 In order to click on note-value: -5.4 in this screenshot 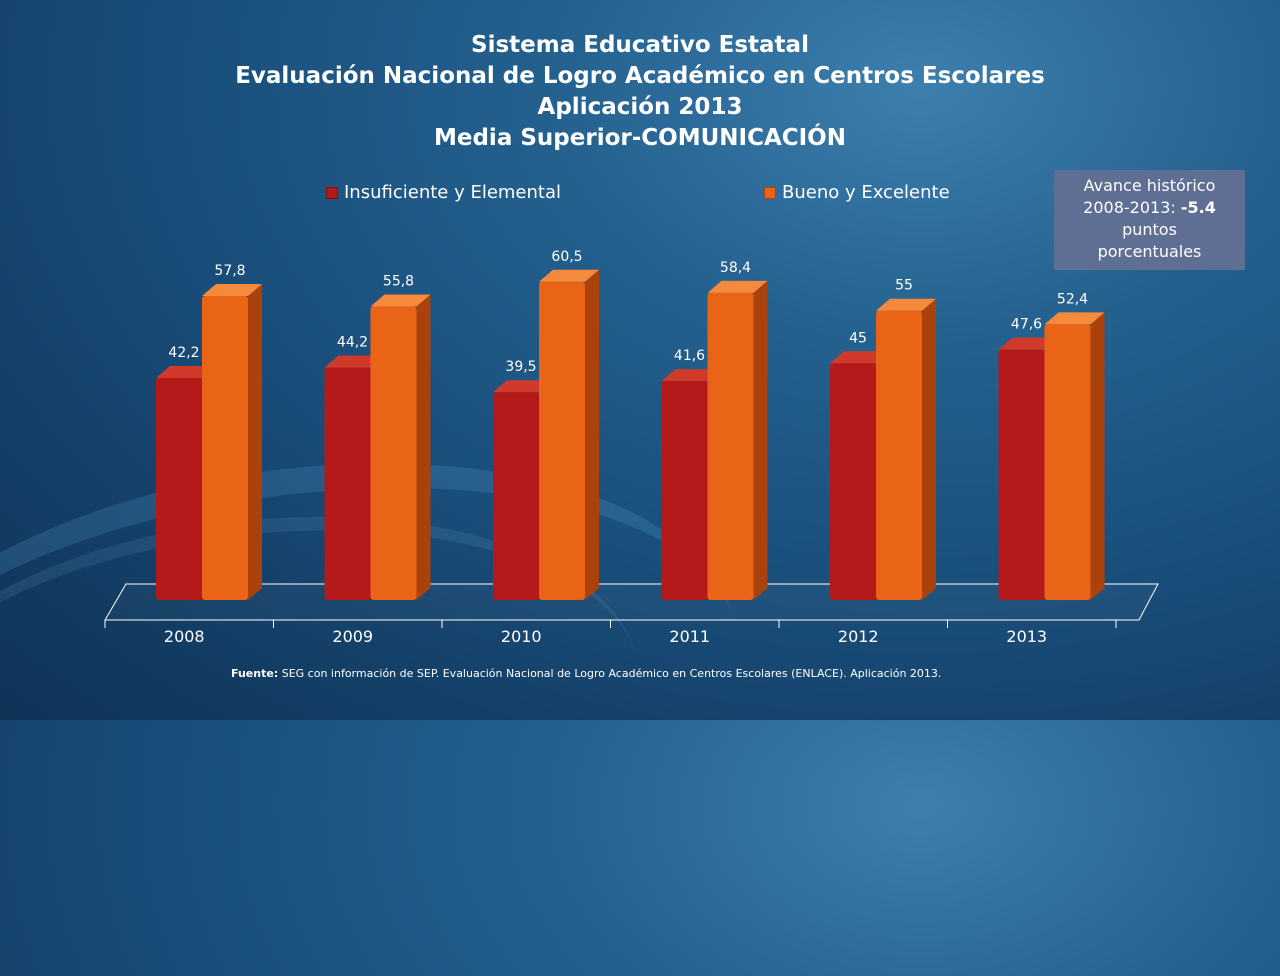, I will do `click(1198, 207)`.